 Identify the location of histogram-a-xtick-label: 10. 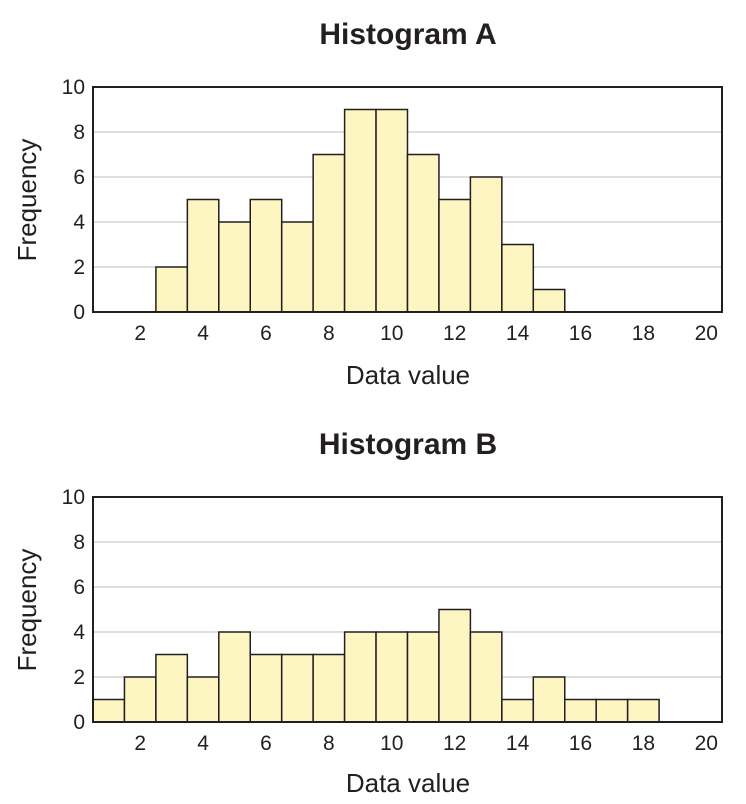
(391, 333).